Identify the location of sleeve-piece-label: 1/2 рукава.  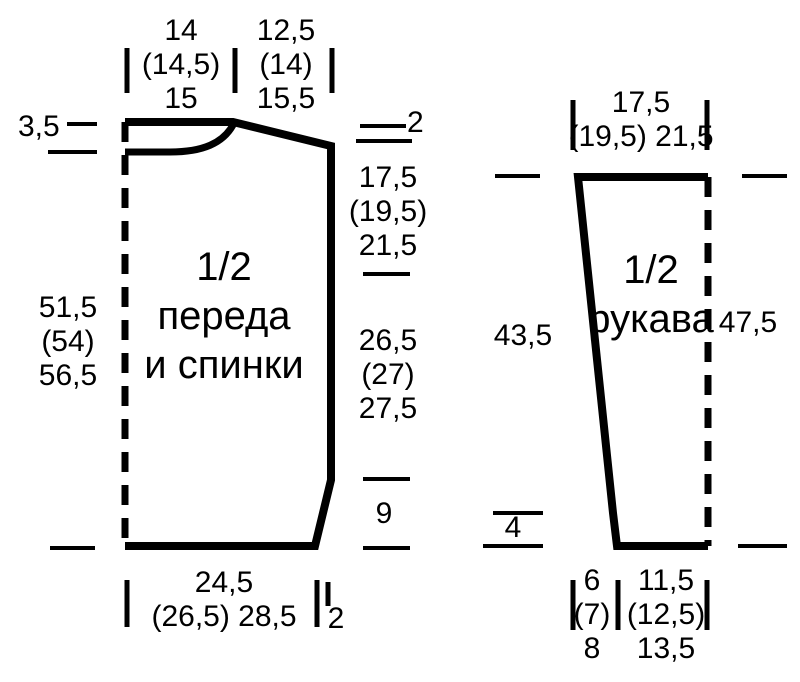
(651, 294).